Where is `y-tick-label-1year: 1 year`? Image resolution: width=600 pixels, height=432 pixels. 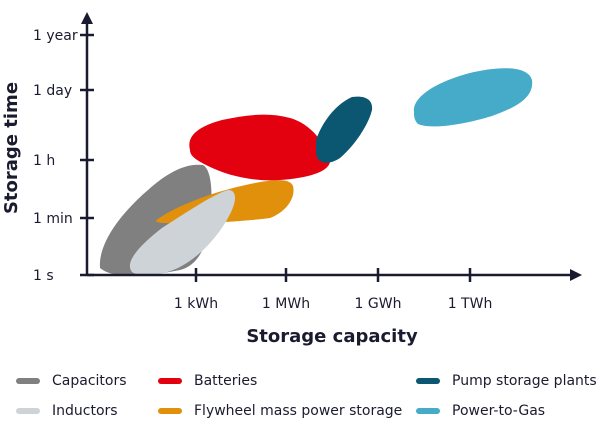
y-tick-label-1year: 1 year is located at coordinates (55, 36).